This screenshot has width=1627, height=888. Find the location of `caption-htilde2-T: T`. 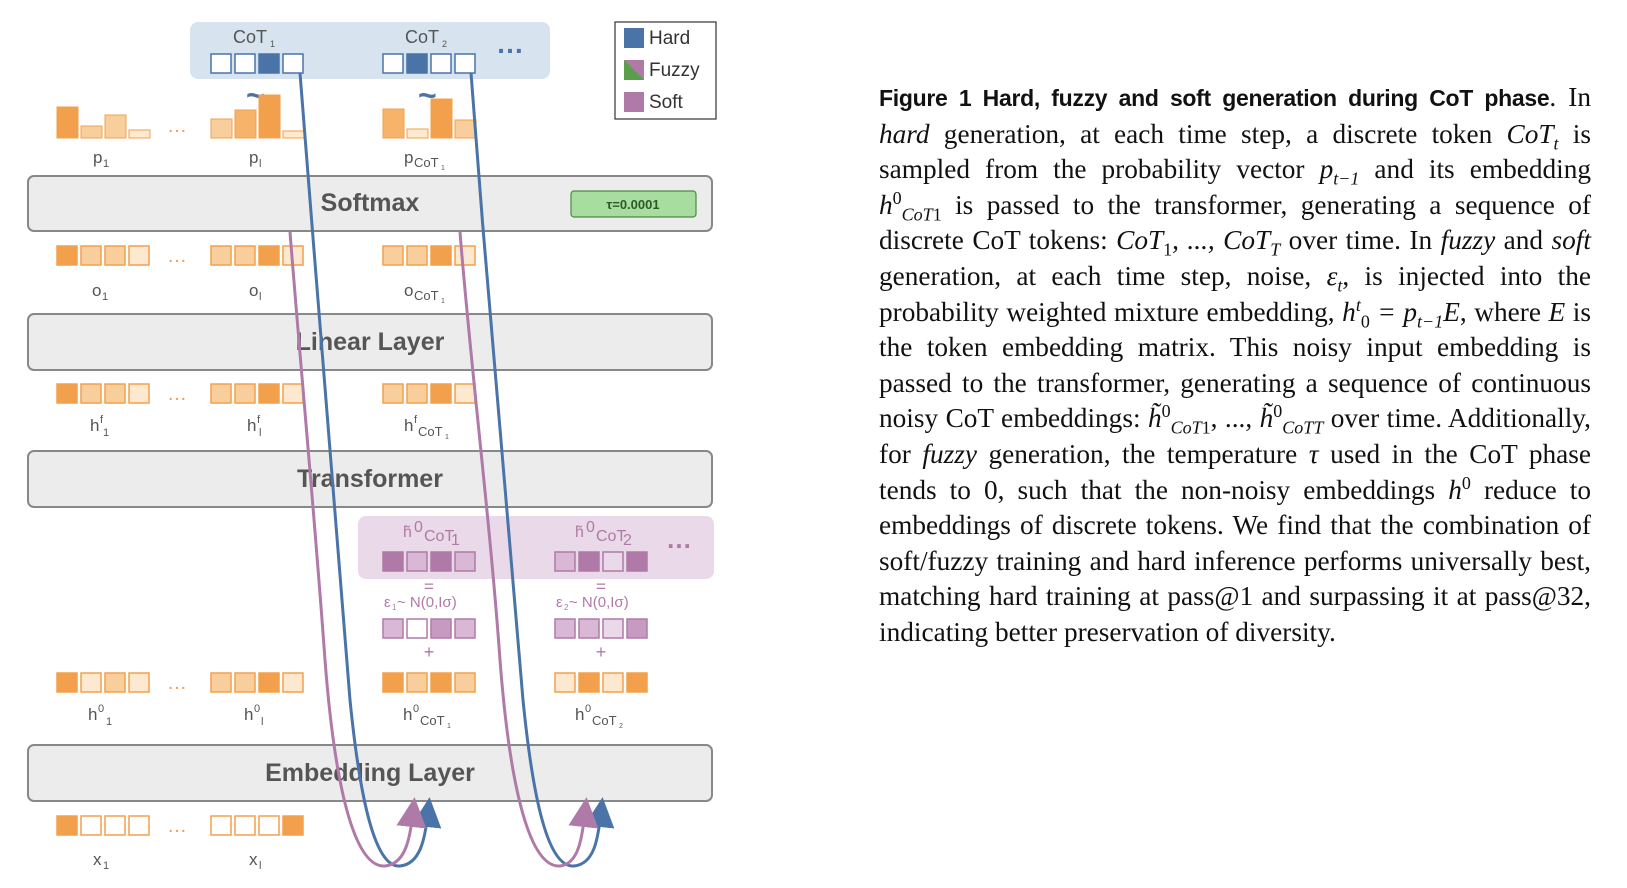

caption-htilde2-T: T is located at coordinates (1318, 427).